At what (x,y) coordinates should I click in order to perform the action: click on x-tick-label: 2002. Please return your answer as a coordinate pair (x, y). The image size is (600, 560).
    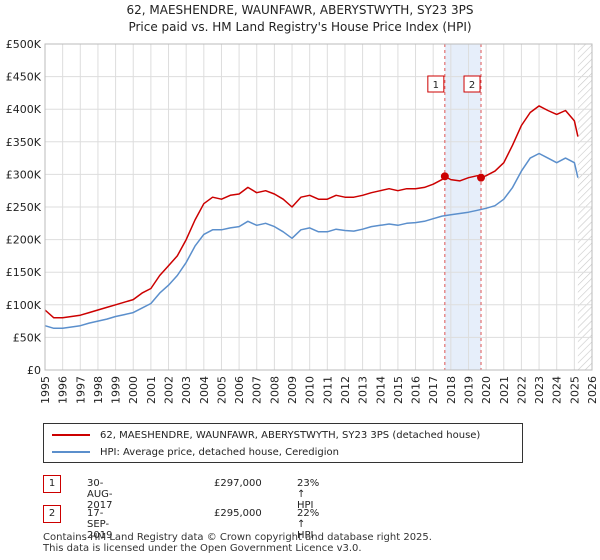
    Looking at the image, I should click on (169, 390).